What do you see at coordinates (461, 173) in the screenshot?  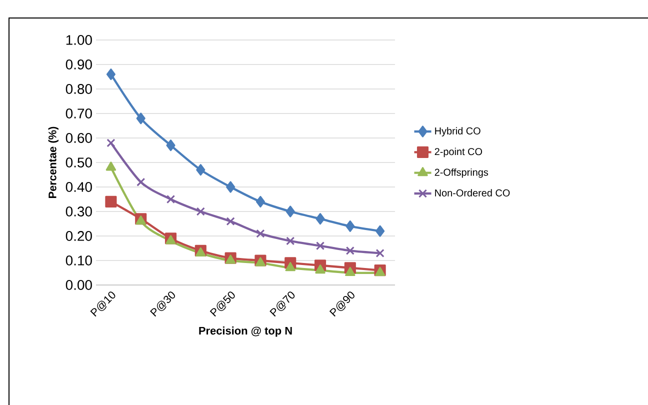 I see `legend-label: 2-Offsprings` at bounding box center [461, 173].